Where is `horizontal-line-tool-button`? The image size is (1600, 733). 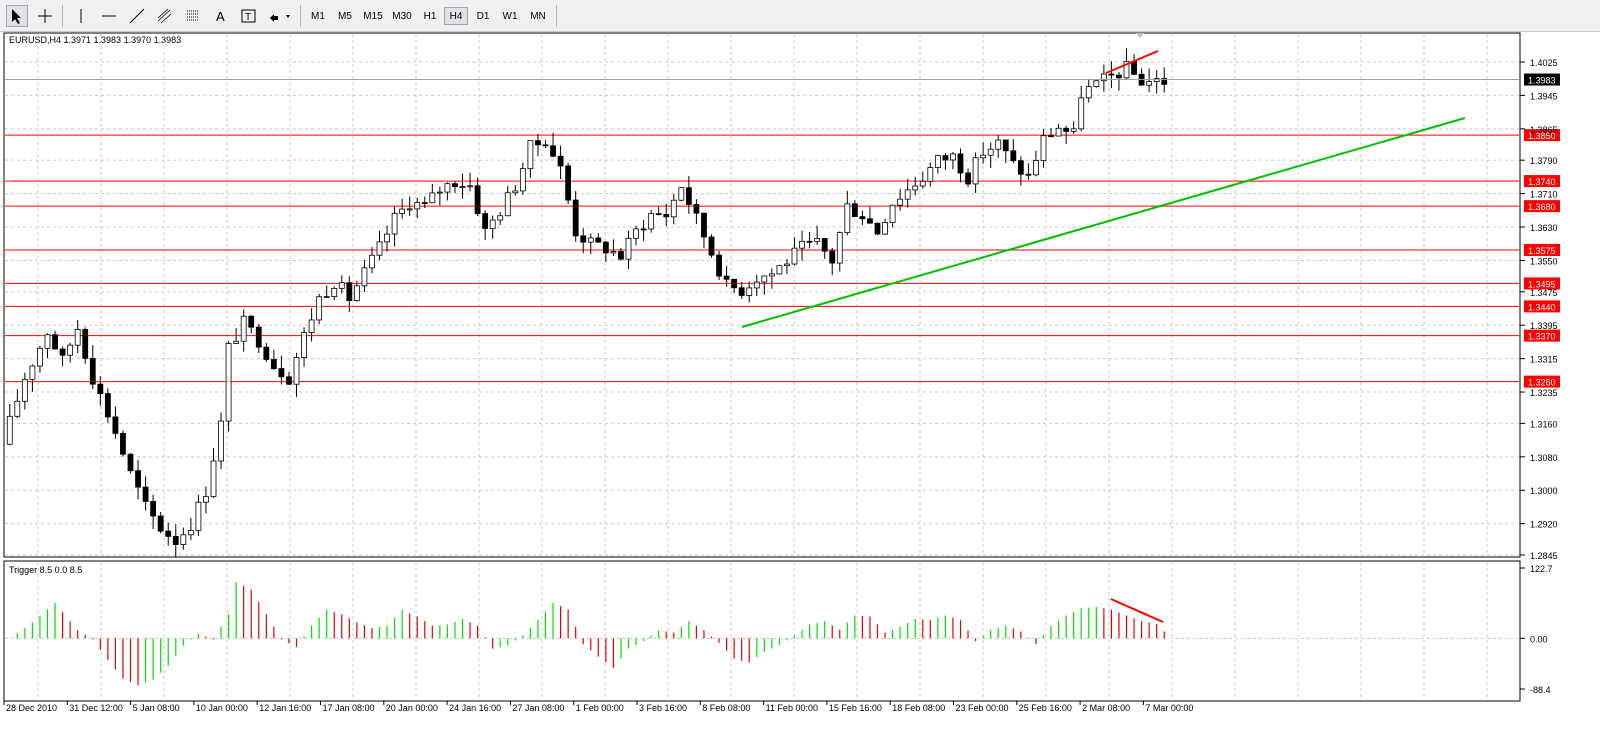
horizontal-line-tool-button is located at coordinates (109, 16).